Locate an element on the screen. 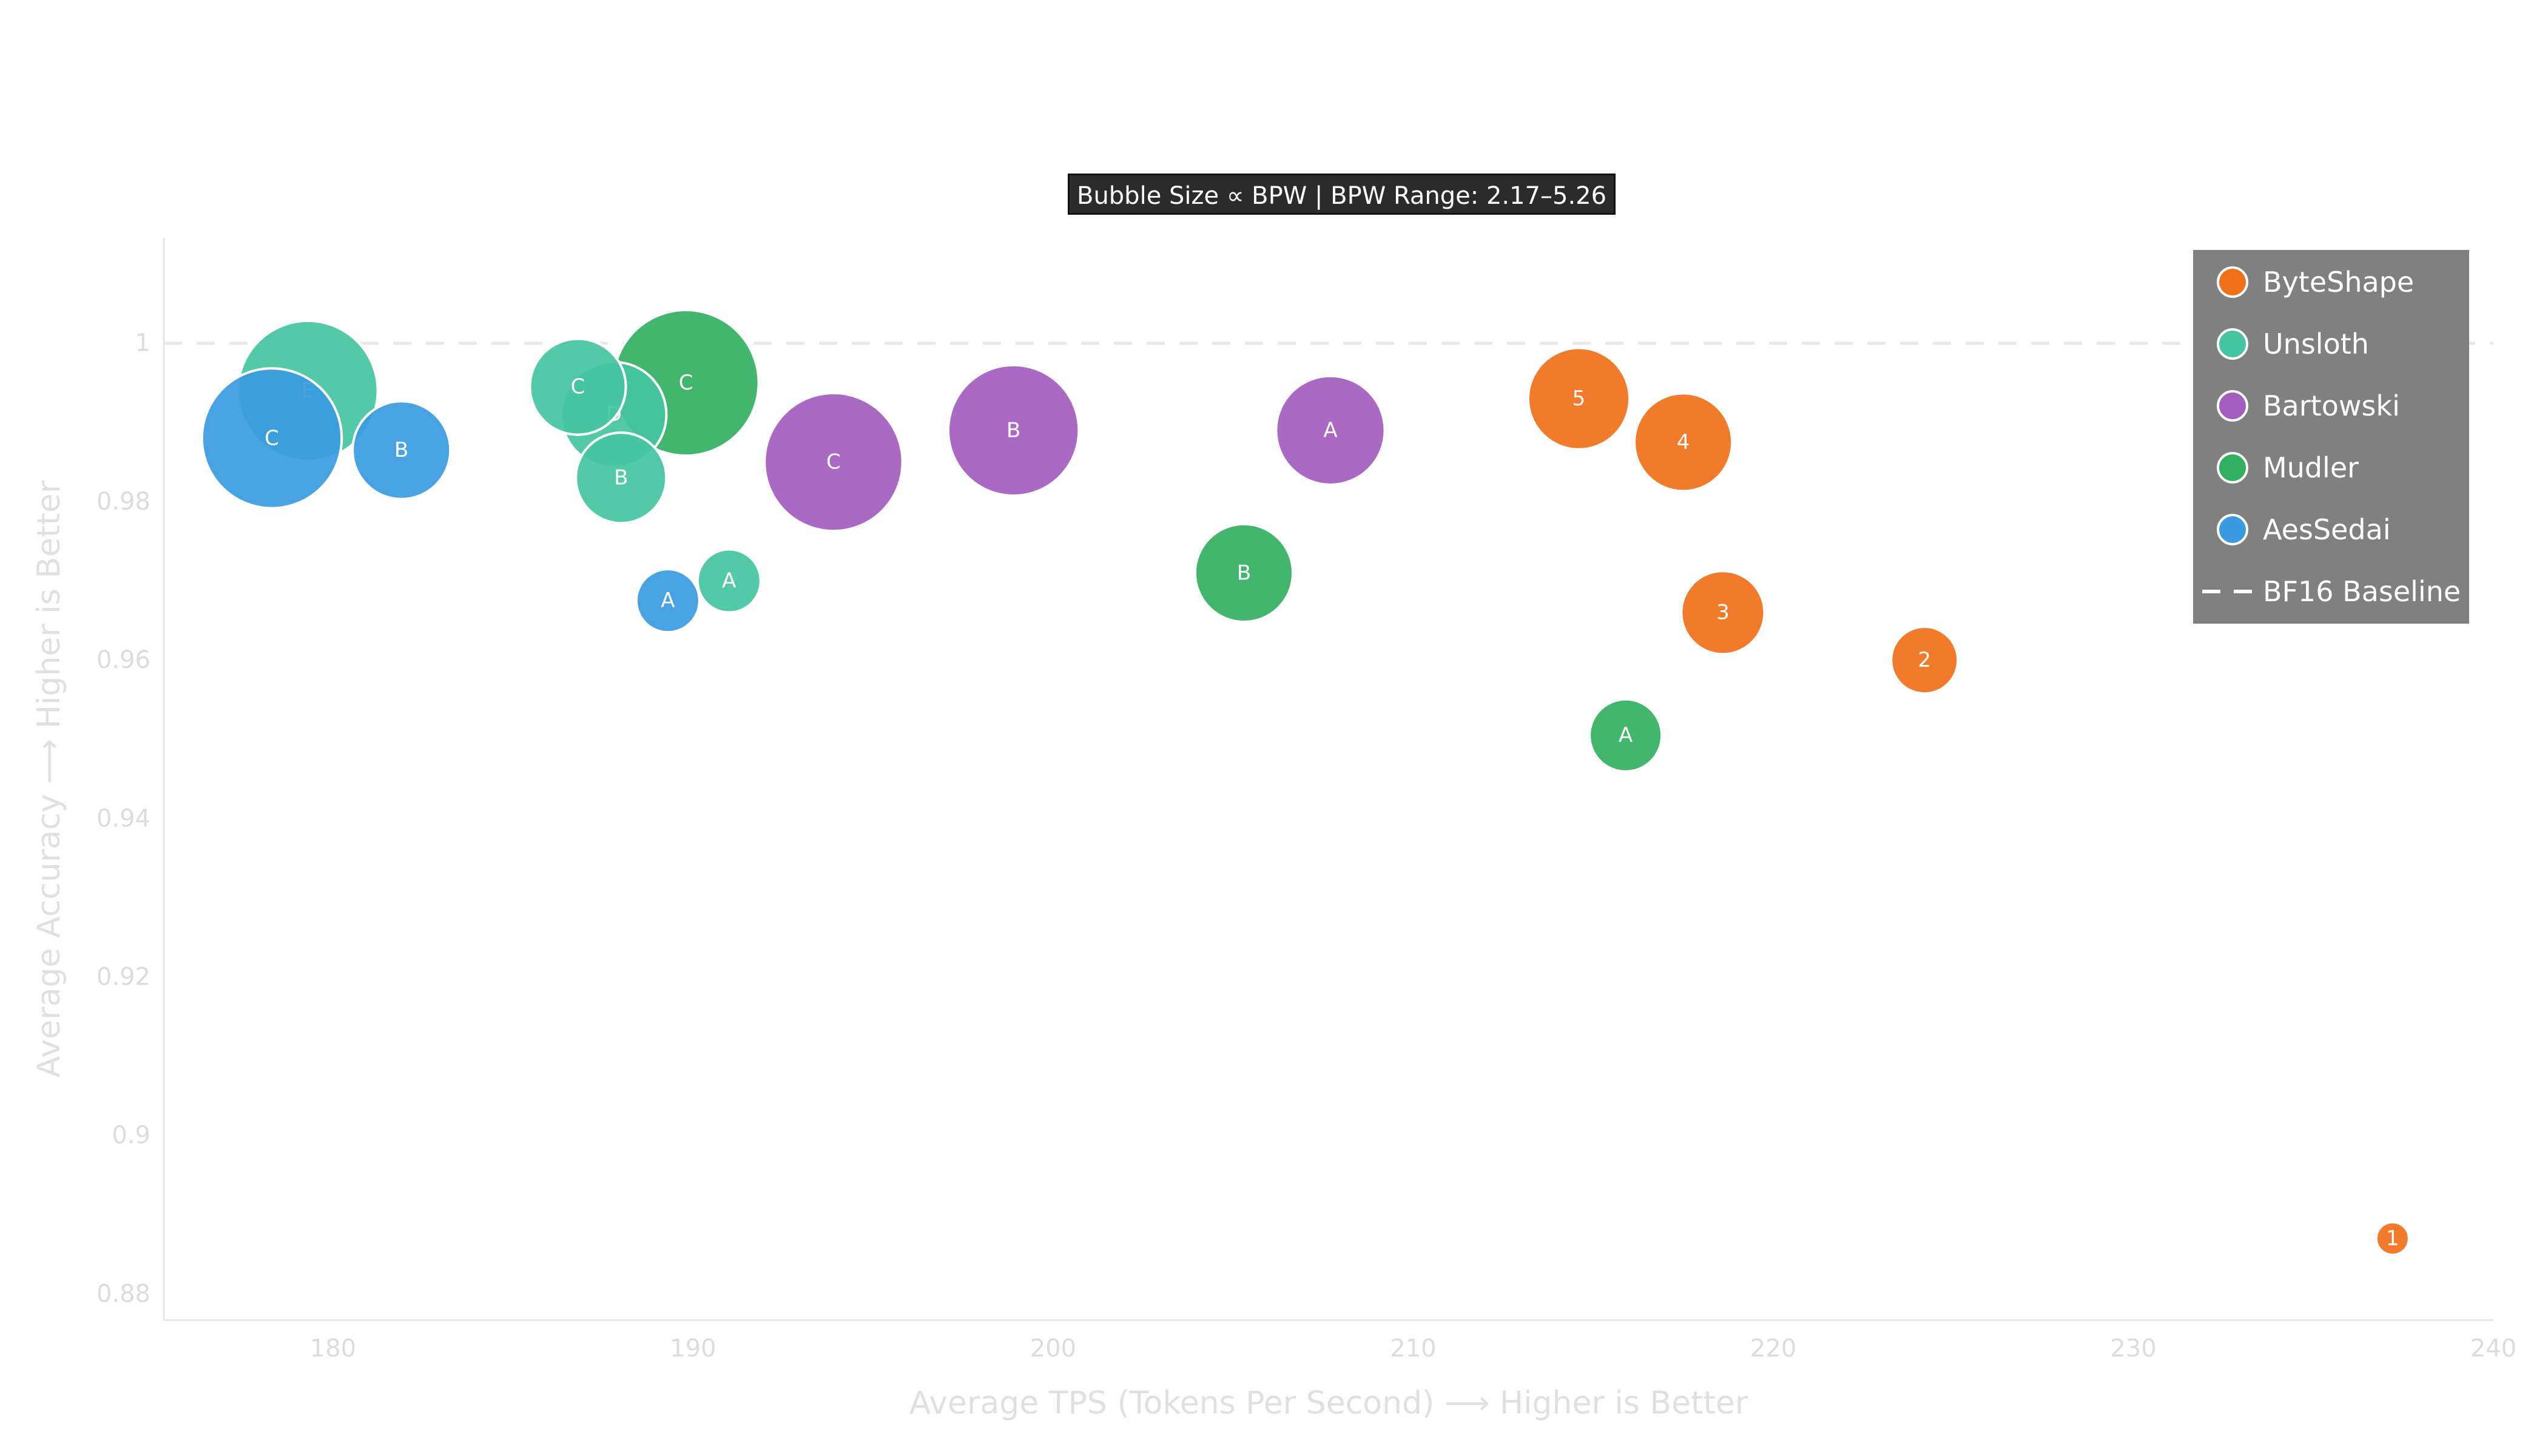 The height and width of the screenshot is (1456, 2548). bubble-unsloth-c: C is located at coordinates (577, 386).